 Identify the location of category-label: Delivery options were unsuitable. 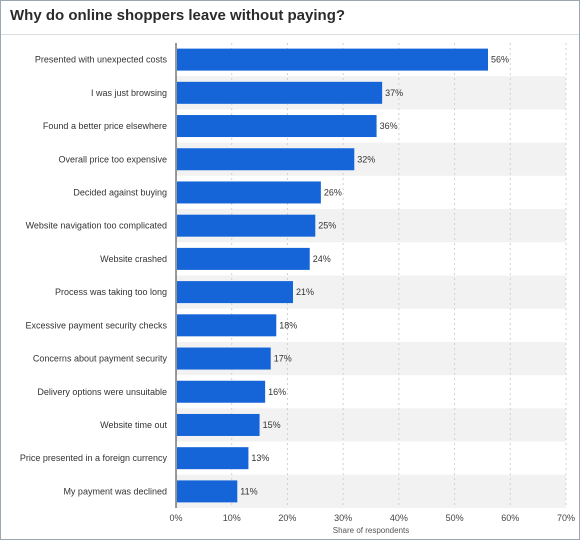
(102, 392).